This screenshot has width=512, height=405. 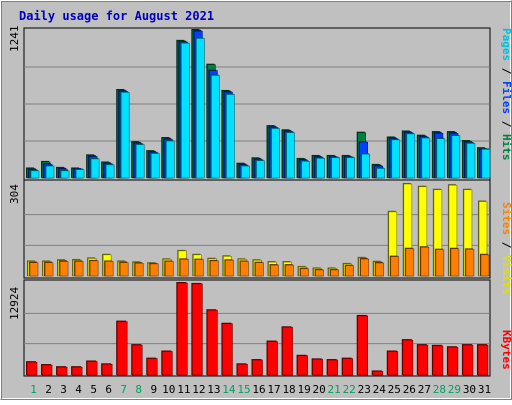 I want to click on x-tick-label: 12, so click(x=198, y=389).